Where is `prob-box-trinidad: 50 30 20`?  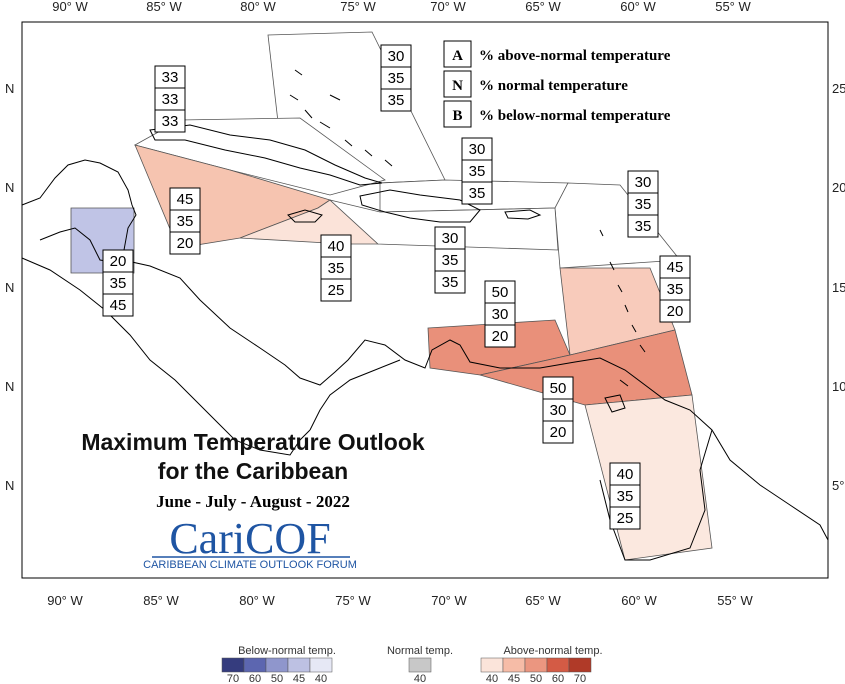 prob-box-trinidad: 50 30 20 is located at coordinates (558, 410).